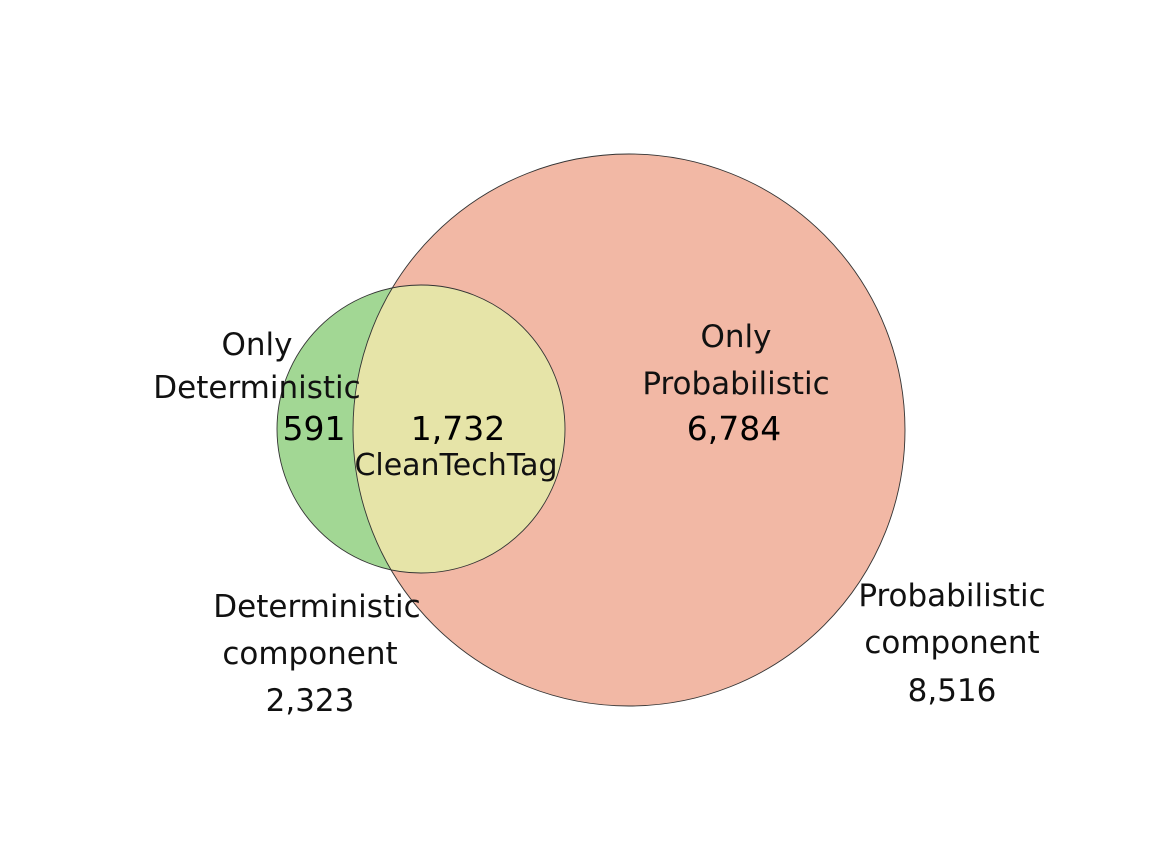 This screenshot has width=1152, height=864. What do you see at coordinates (310, 701) in the screenshot?
I see `deterministic-set-total: 2,323` at bounding box center [310, 701].